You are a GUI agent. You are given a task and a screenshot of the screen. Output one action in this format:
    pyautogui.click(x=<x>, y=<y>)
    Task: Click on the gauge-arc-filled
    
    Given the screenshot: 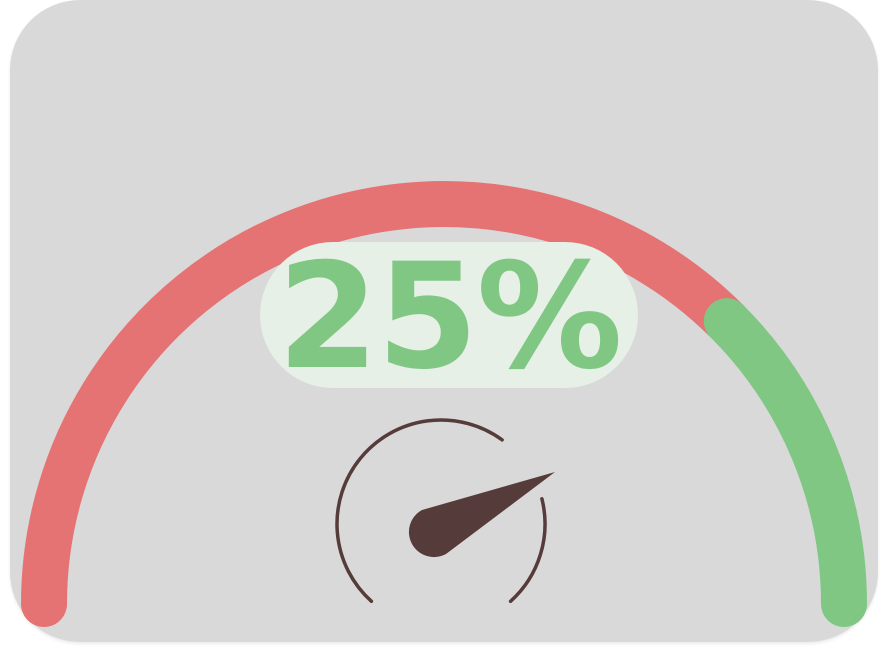 What is the action you would take?
    pyautogui.click(x=785, y=462)
    